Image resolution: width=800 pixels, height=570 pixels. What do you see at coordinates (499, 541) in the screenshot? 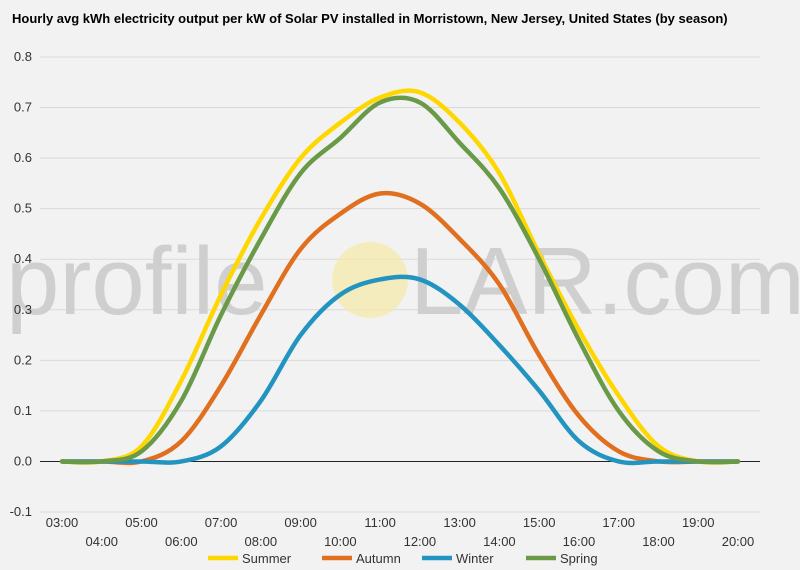
I see `x-tick-label: 14:00` at bounding box center [499, 541].